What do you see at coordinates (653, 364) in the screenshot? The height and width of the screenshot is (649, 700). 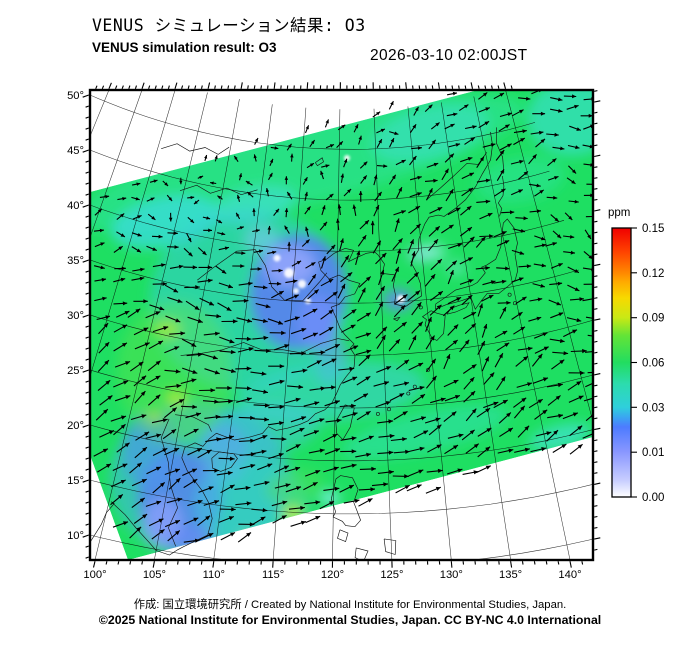 I see `svg-text: 0.06` at bounding box center [653, 364].